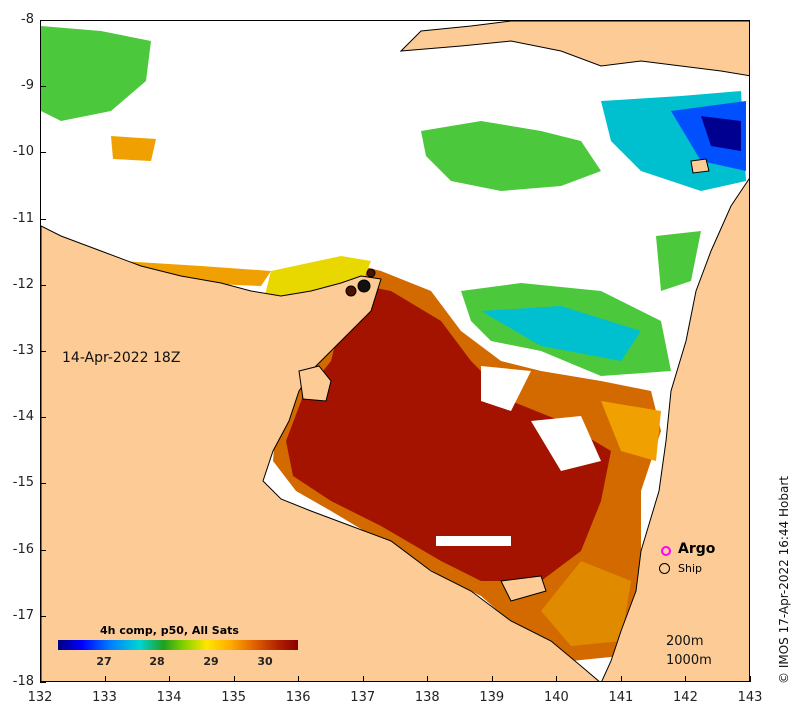  What do you see at coordinates (23, 350) in the screenshot?
I see `y-tick-label: -13` at bounding box center [23, 350].